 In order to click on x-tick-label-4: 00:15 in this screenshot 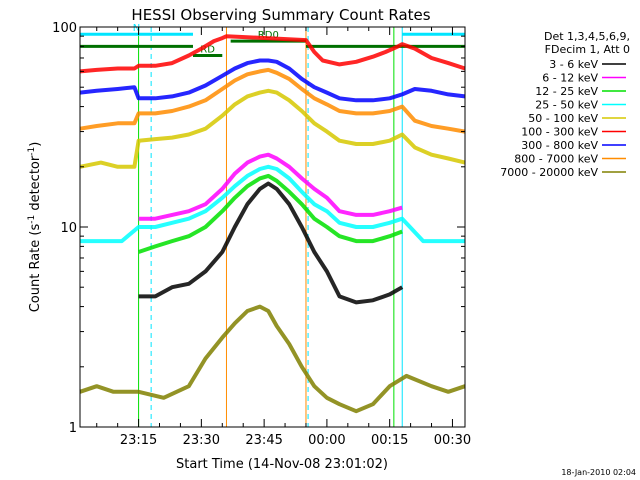, I will do `click(389, 440)`.